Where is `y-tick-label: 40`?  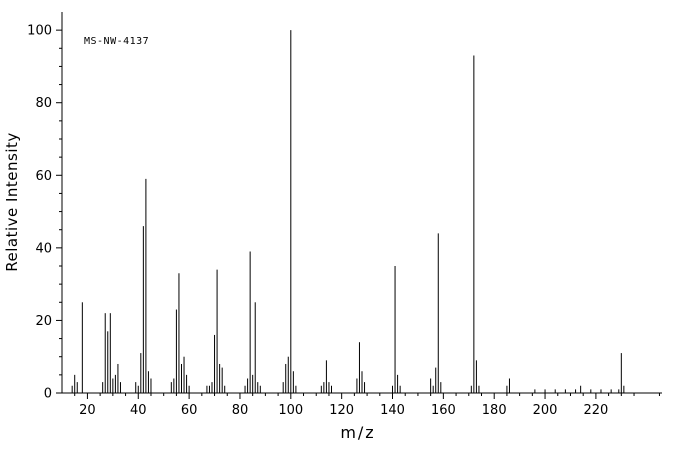 y-tick-label: 40 is located at coordinates (43, 248).